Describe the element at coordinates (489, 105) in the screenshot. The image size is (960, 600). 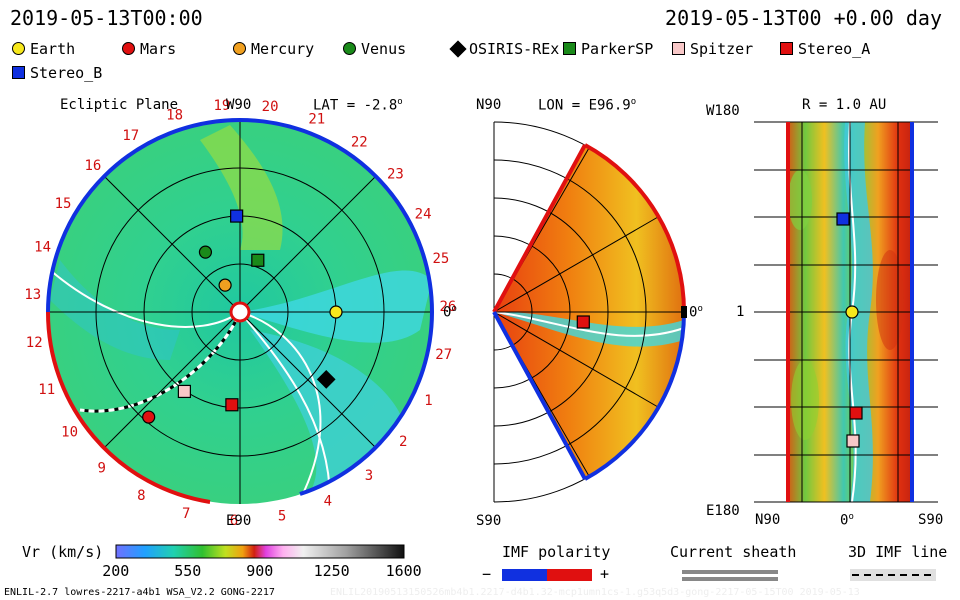
I see `meridional-top-label: N90` at that location.